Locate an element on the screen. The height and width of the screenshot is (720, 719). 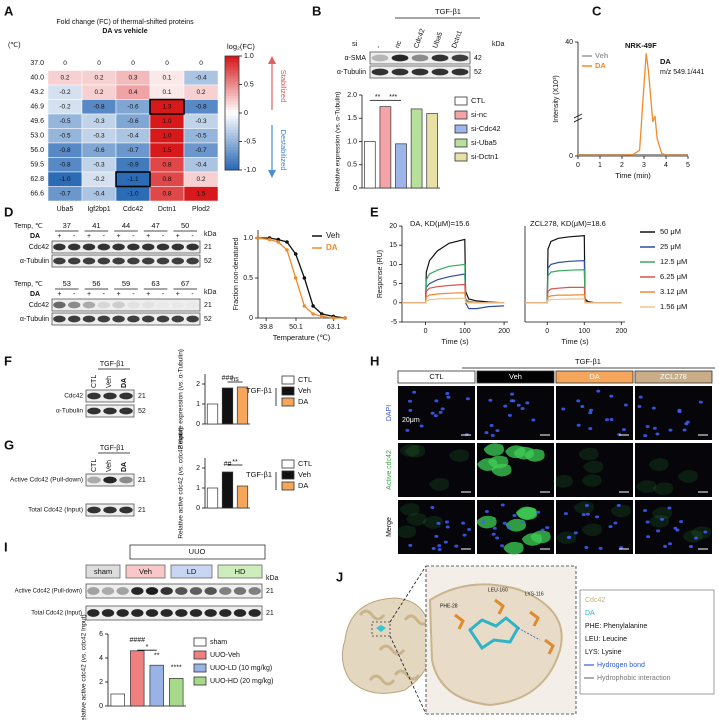
label: kDa is located at coordinates (210, 292).